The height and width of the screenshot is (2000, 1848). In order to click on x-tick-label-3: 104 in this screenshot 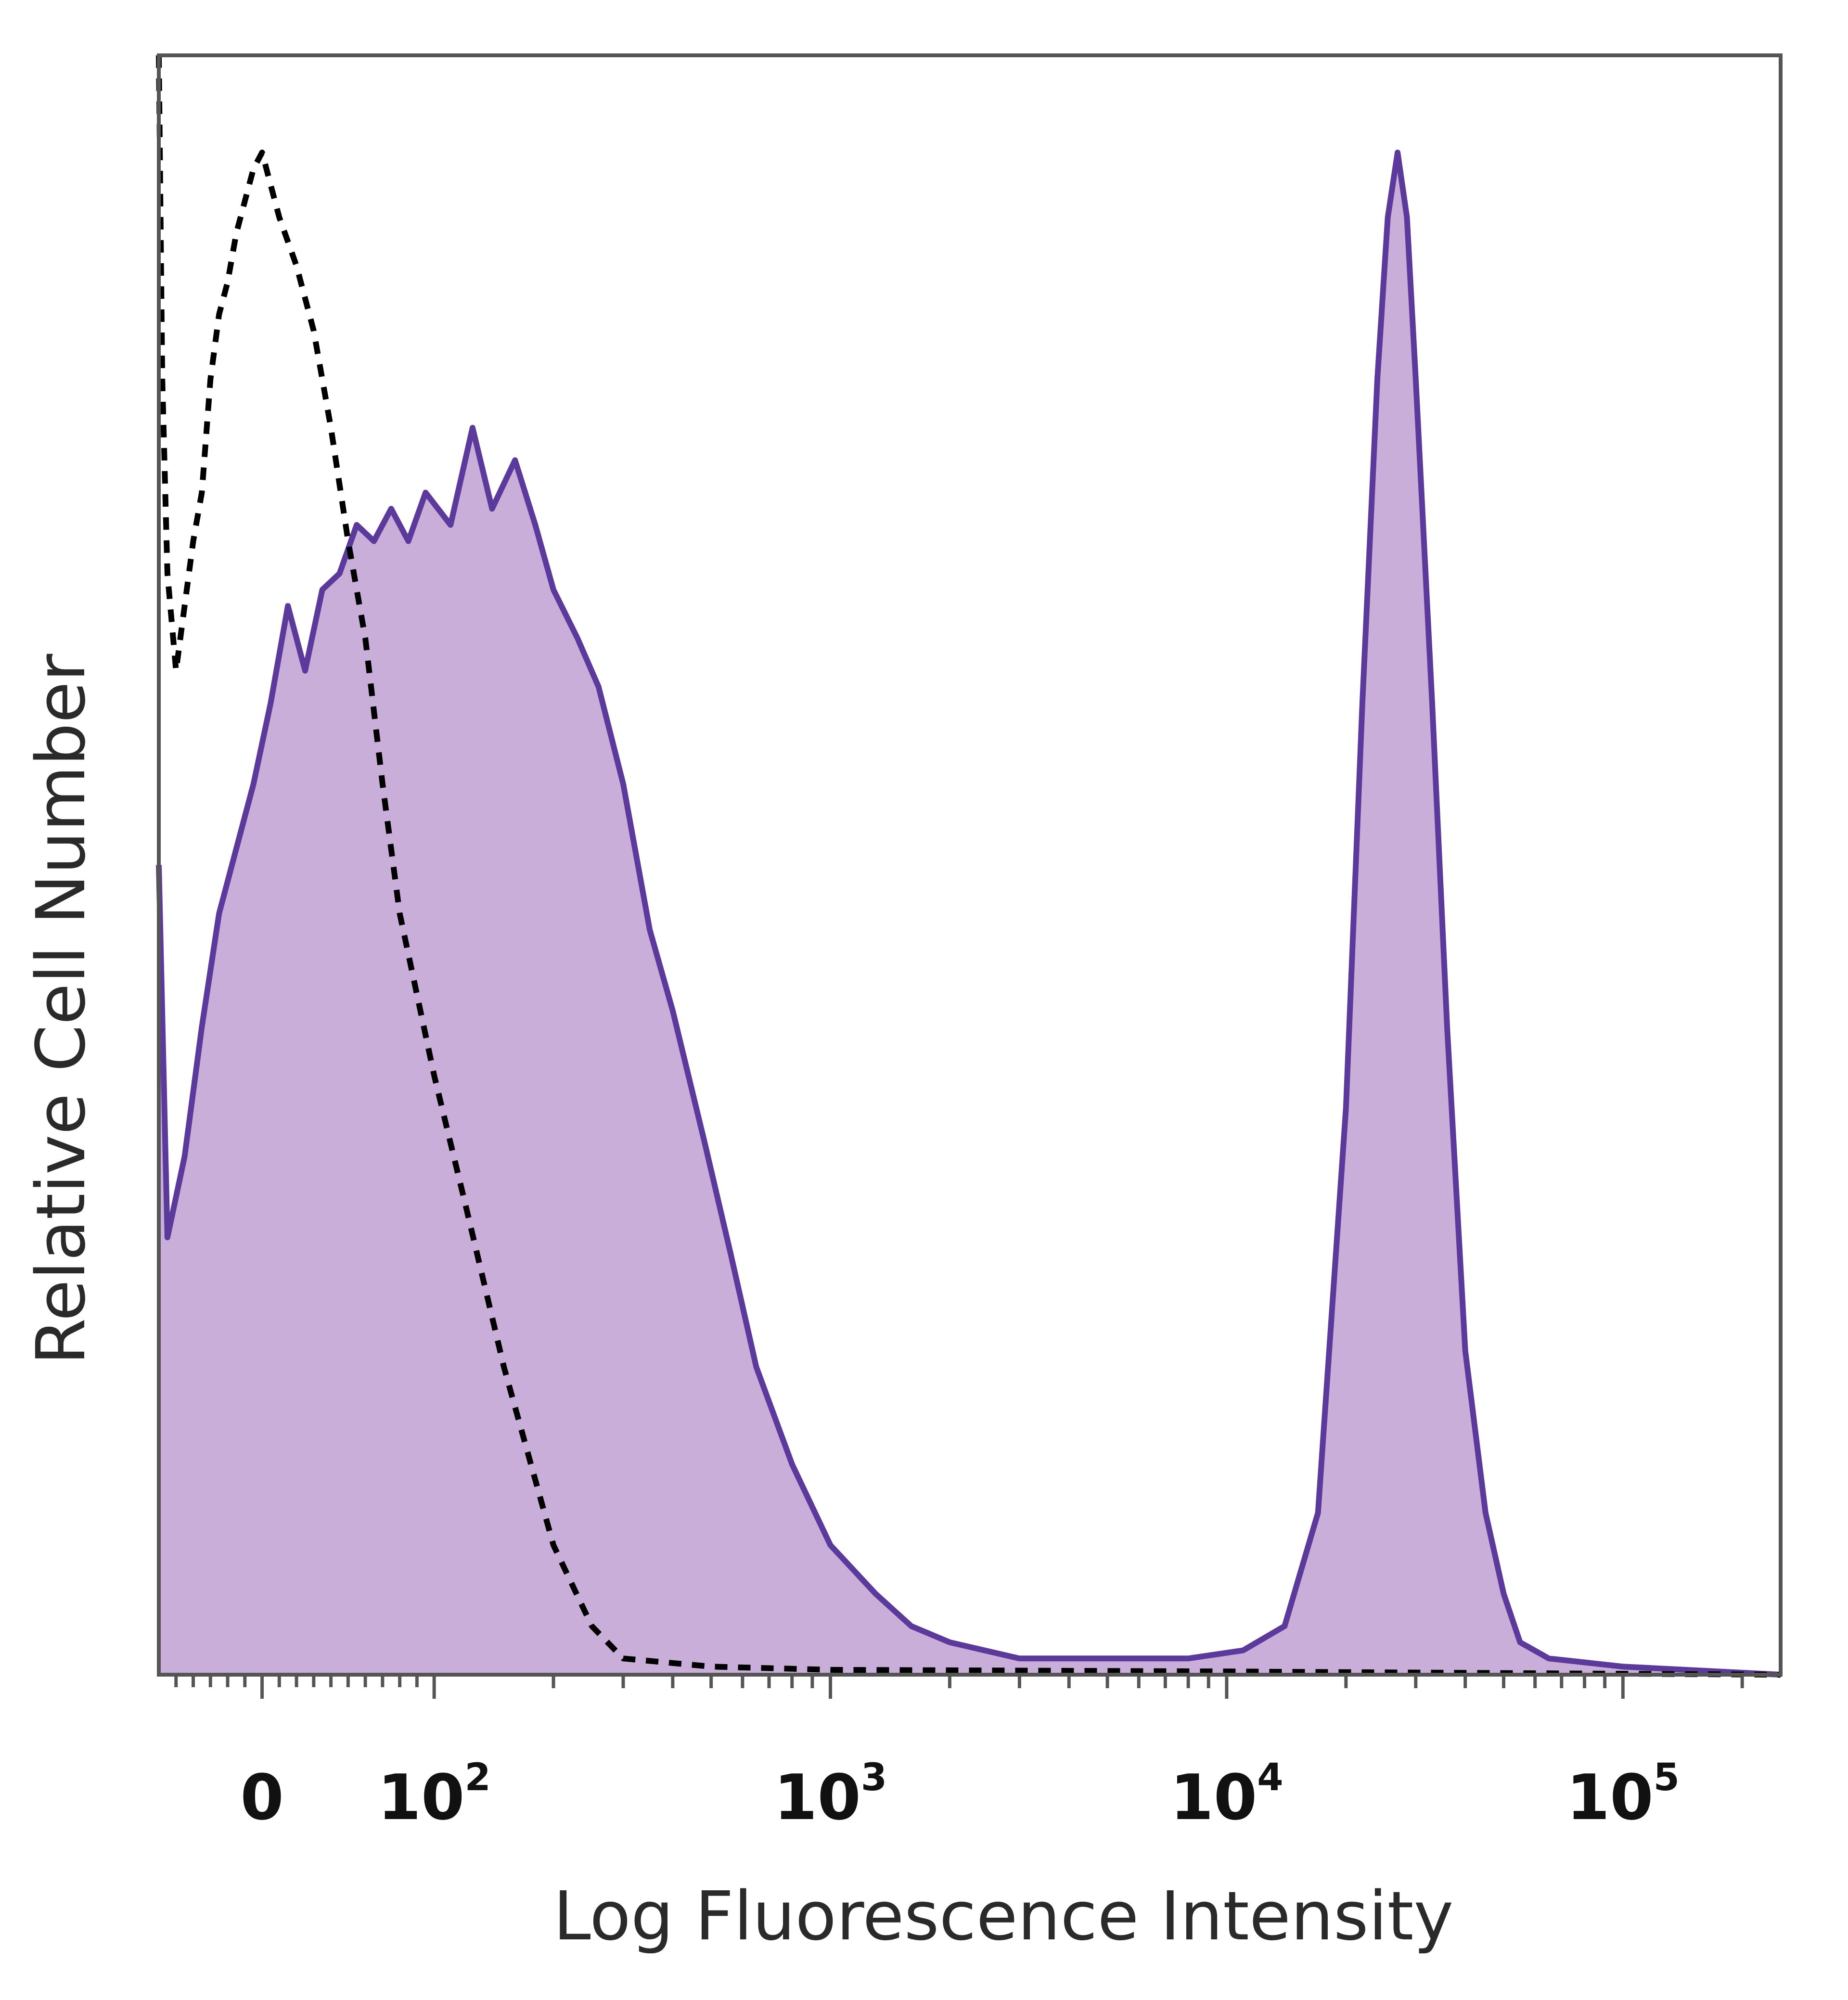, I will do `click(1226, 1795)`.